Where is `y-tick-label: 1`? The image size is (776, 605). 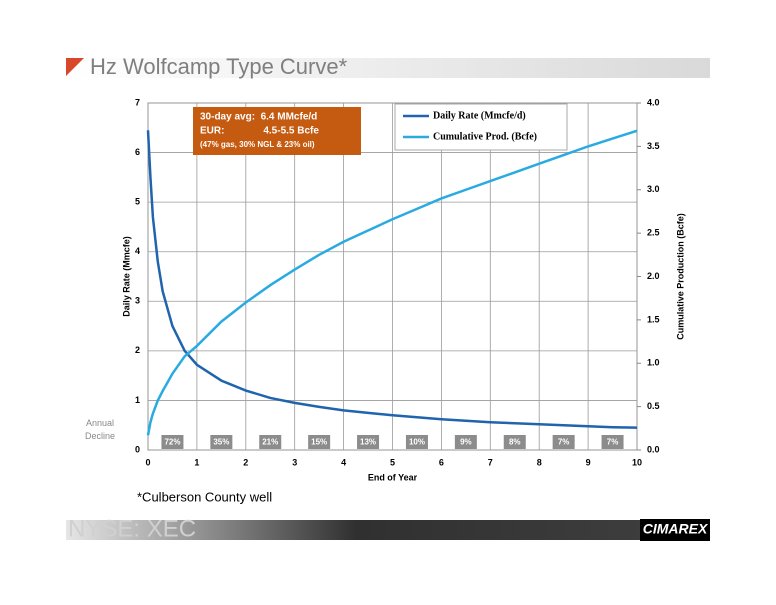
y-tick-label: 1 is located at coordinates (137, 400).